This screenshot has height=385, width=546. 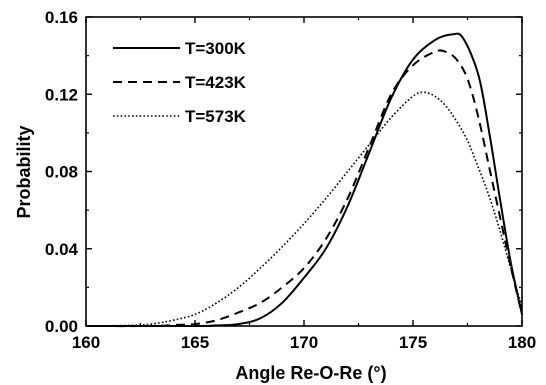 I want to click on y-tick-label: 0.08, so click(x=61, y=172).